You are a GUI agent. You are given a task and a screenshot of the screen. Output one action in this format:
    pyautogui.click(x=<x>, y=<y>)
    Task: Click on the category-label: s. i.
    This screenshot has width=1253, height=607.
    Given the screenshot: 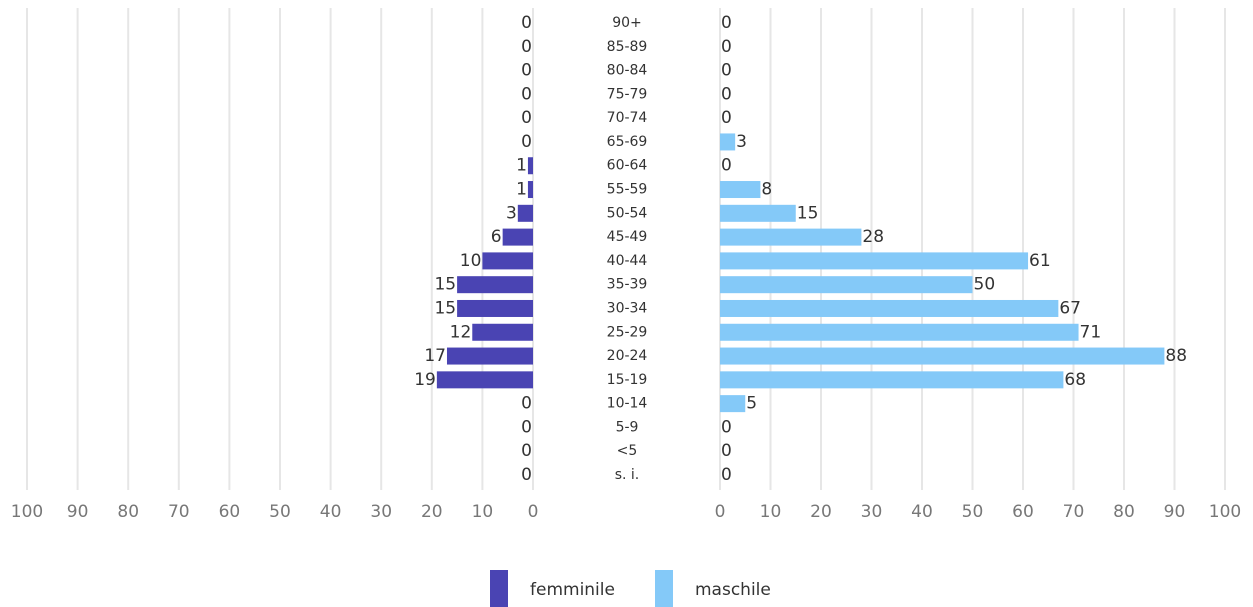 What is the action you would take?
    pyautogui.click(x=627, y=475)
    